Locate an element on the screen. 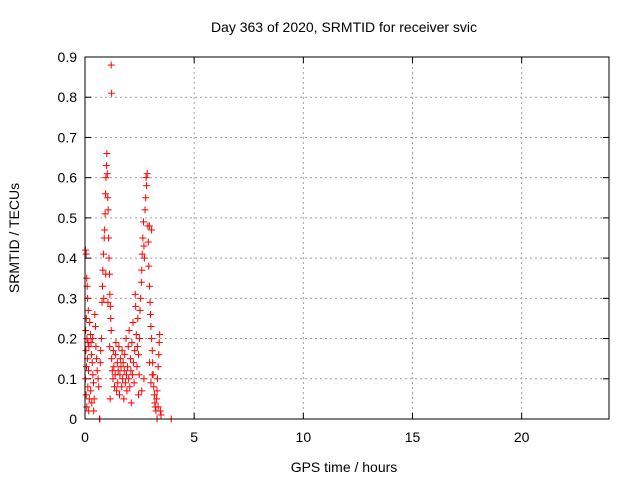 This screenshot has height=480, width=640. y-tick-label: 0.3 is located at coordinates (68, 298).